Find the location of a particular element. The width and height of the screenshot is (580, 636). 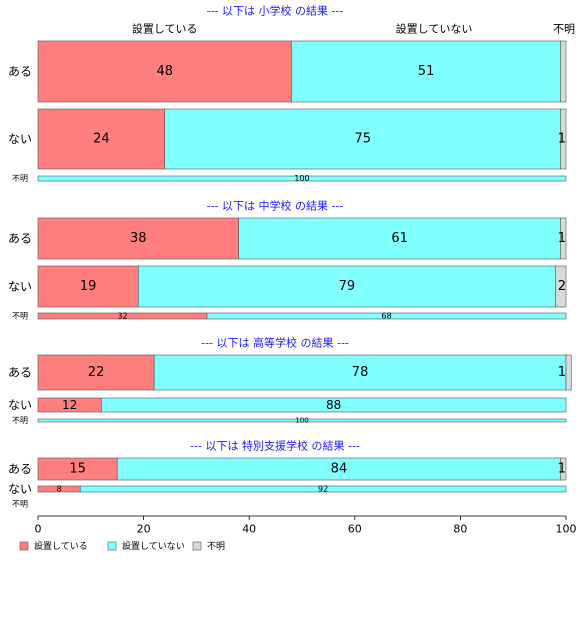

data-label: 48 is located at coordinates (164, 71).